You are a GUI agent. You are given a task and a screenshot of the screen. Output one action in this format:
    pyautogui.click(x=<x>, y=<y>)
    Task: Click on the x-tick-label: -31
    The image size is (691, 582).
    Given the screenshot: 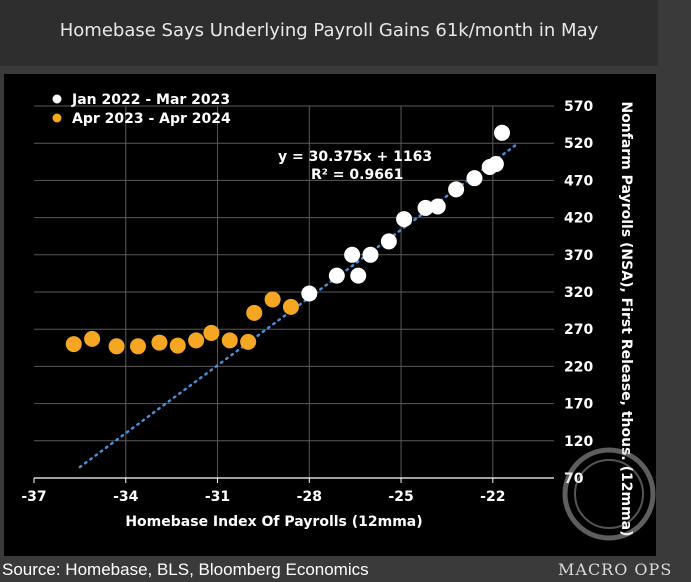 What is the action you would take?
    pyautogui.click(x=217, y=497)
    